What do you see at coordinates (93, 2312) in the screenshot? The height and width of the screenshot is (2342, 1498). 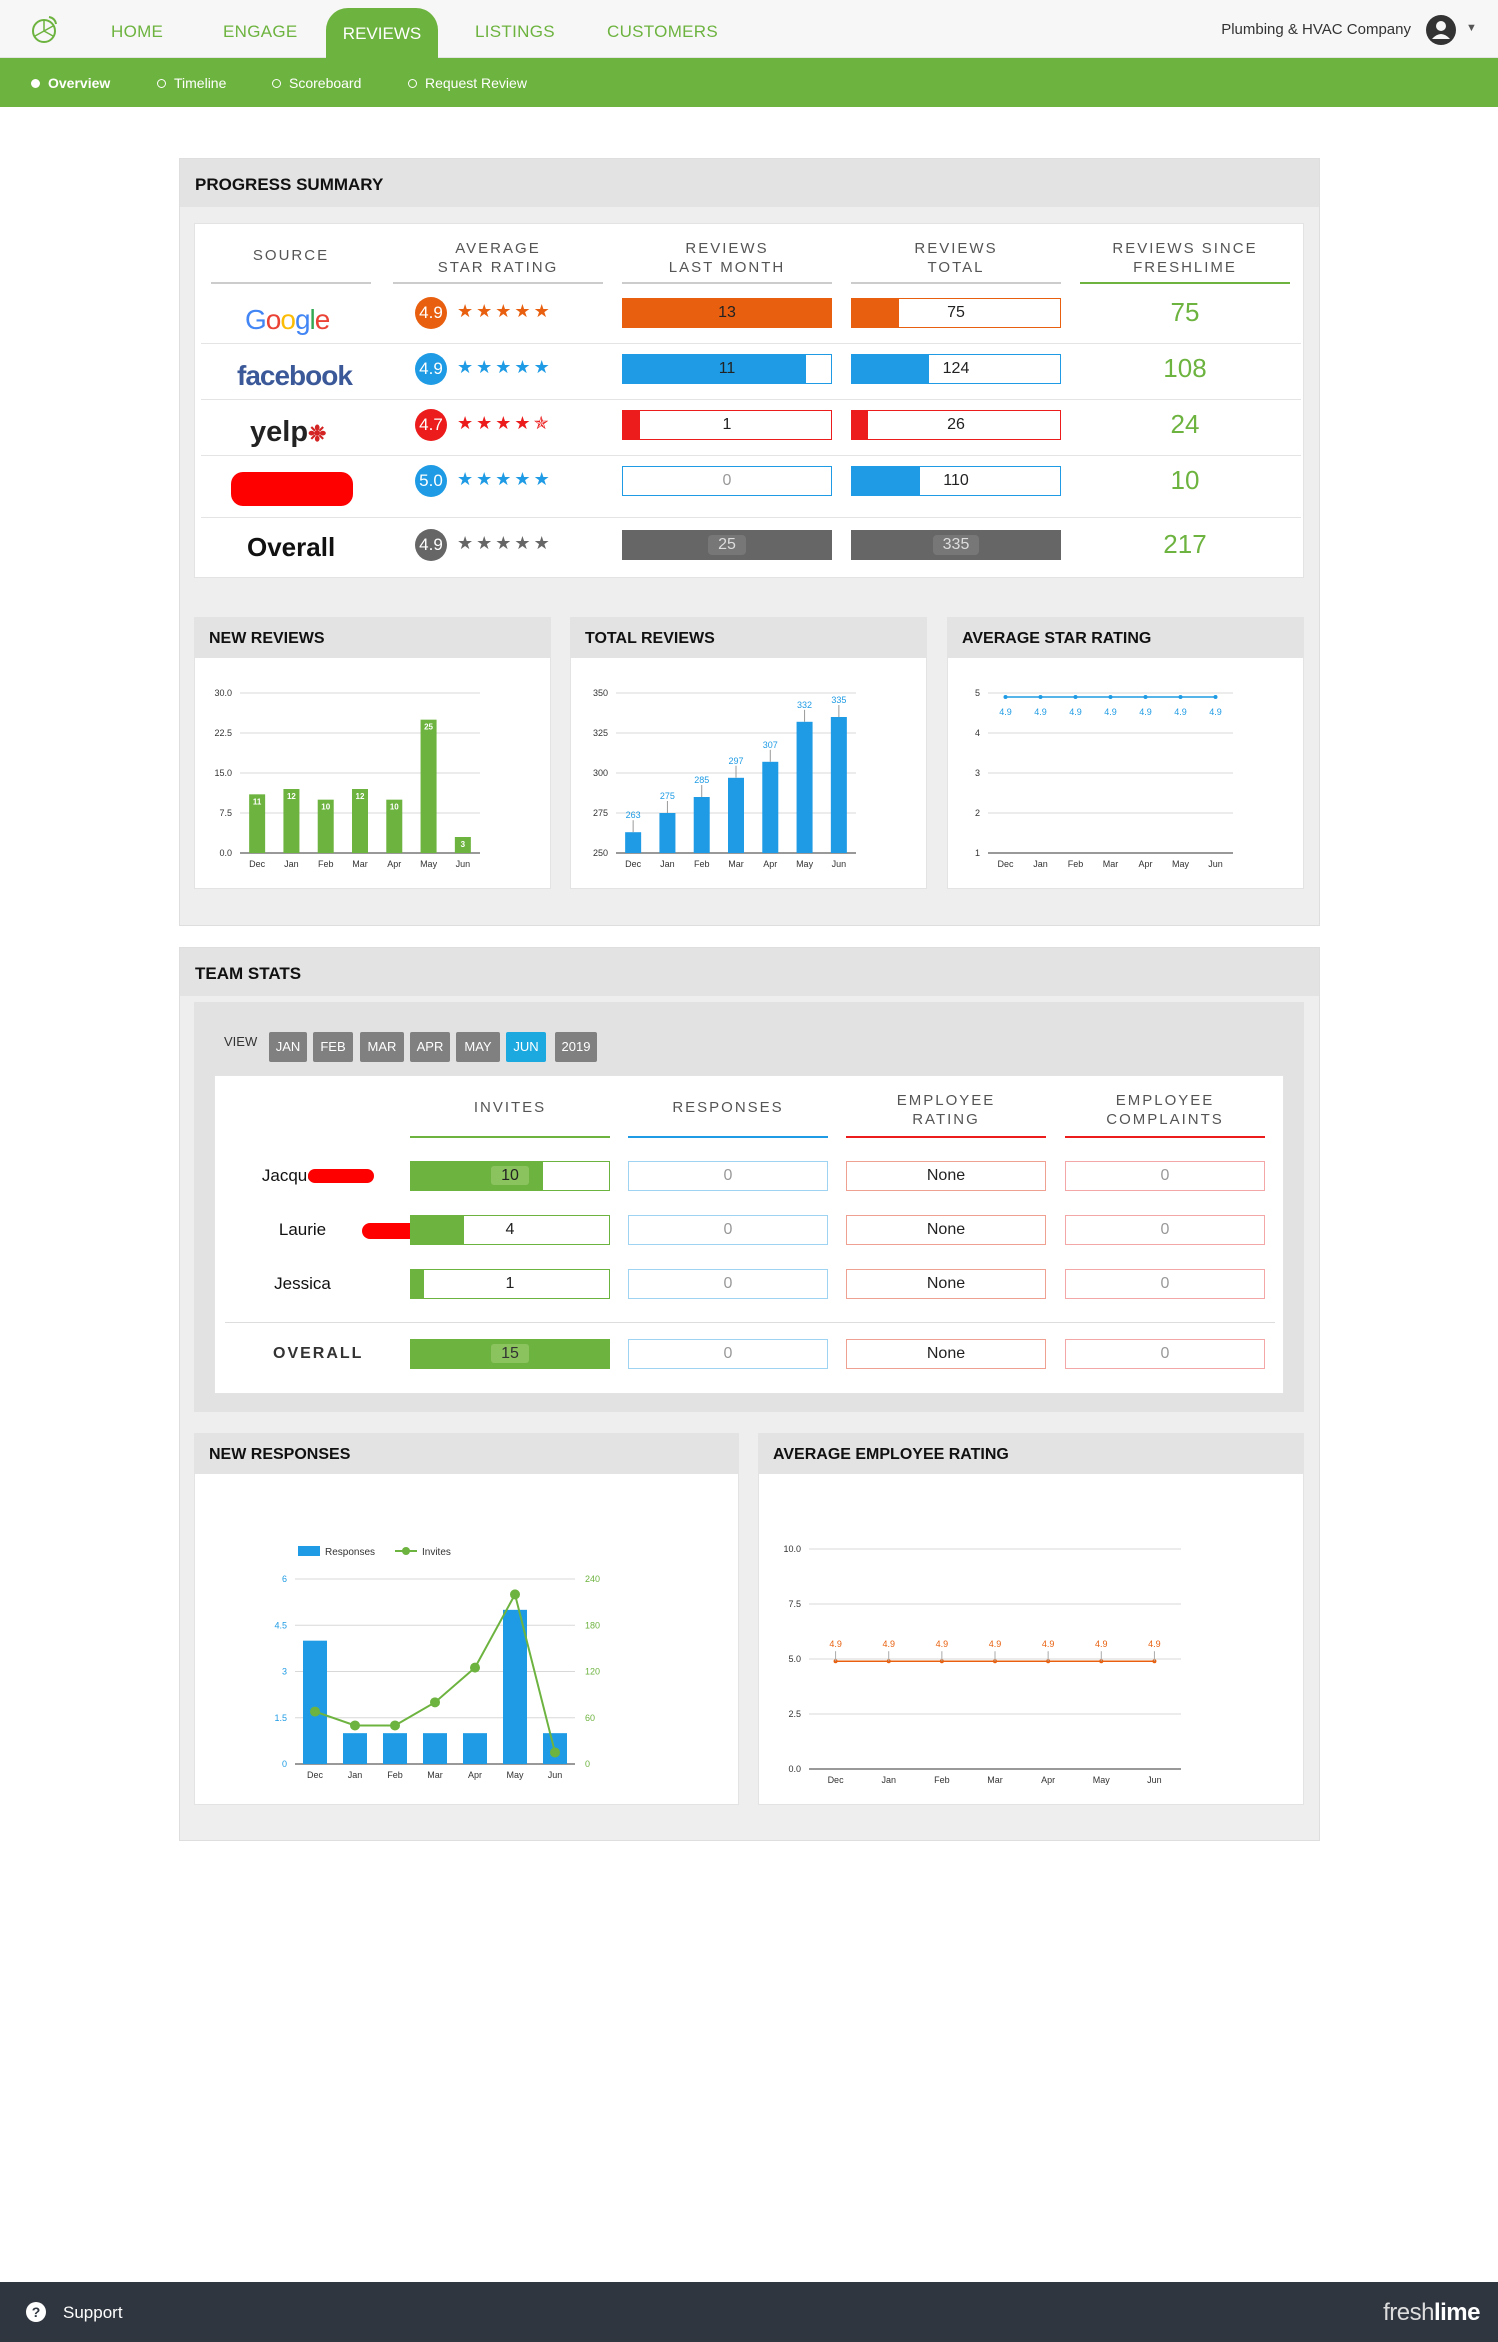 I see `support-link: Support` at bounding box center [93, 2312].